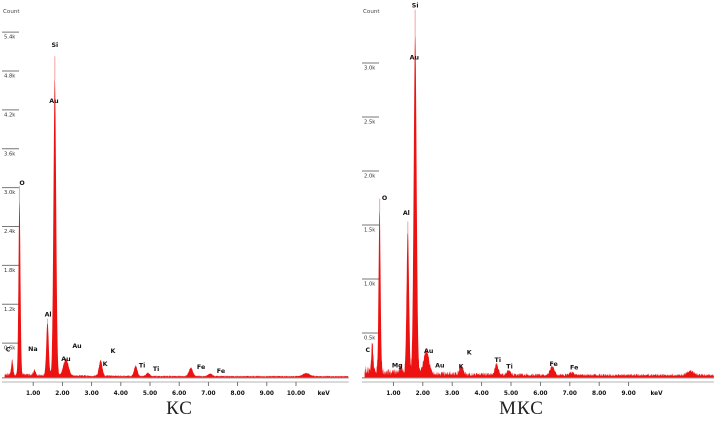 This screenshot has width=719, height=428. I want to click on peak-label-mg: Mg, so click(397, 365).